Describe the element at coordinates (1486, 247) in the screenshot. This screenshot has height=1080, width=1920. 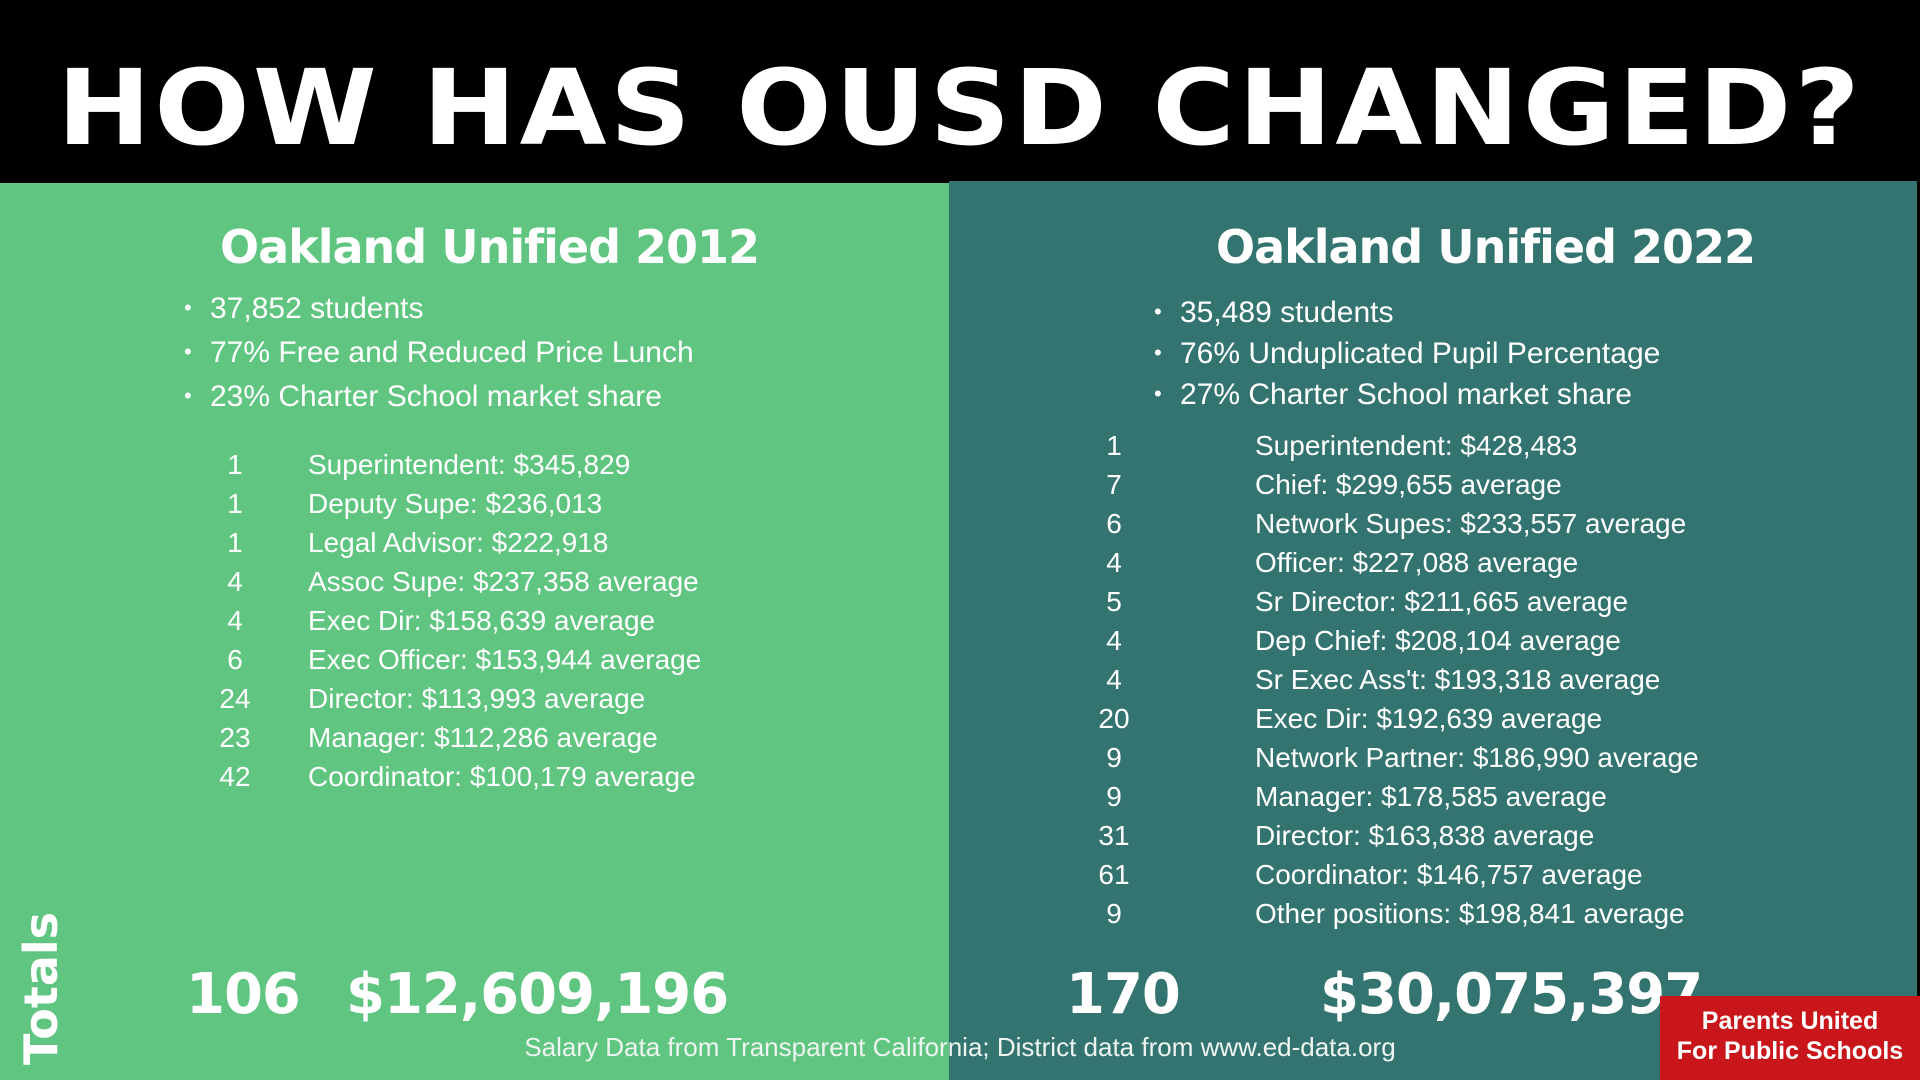
I see `heading-2022: Oakland Unified 2022` at that location.